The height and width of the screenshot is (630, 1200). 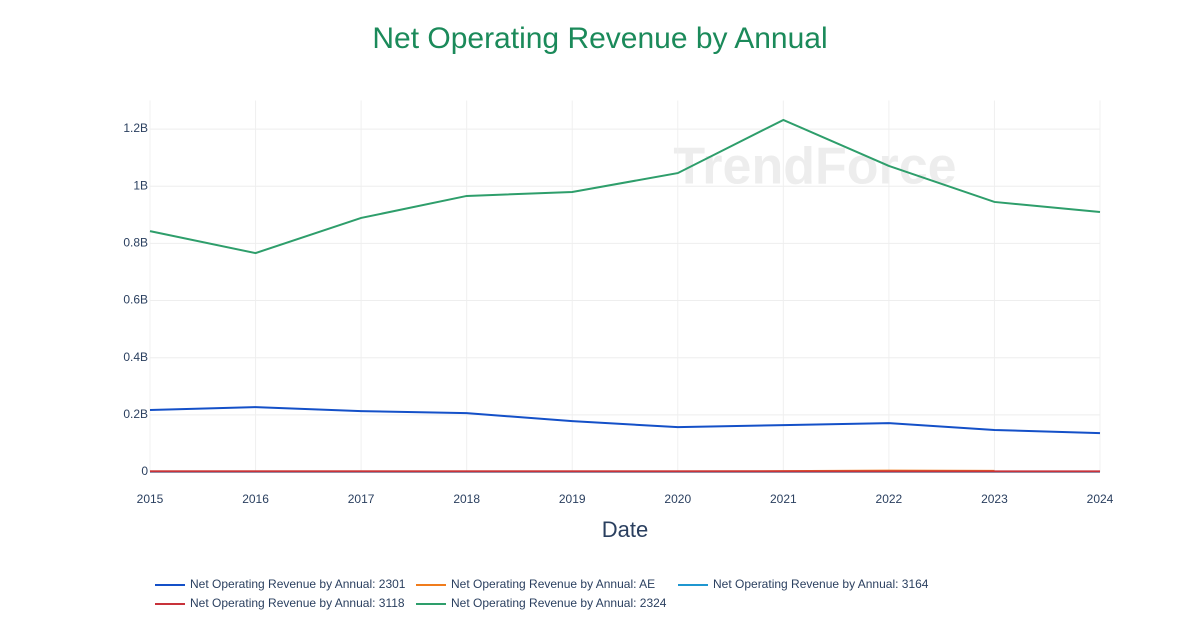 What do you see at coordinates (814, 167) in the screenshot?
I see `watermark: TrendForce` at bounding box center [814, 167].